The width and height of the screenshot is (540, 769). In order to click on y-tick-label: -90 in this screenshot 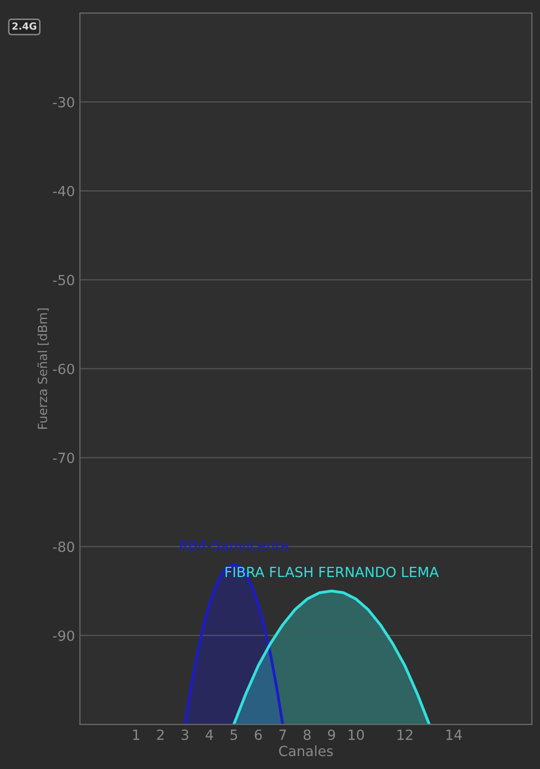, I will do `click(63, 635)`.